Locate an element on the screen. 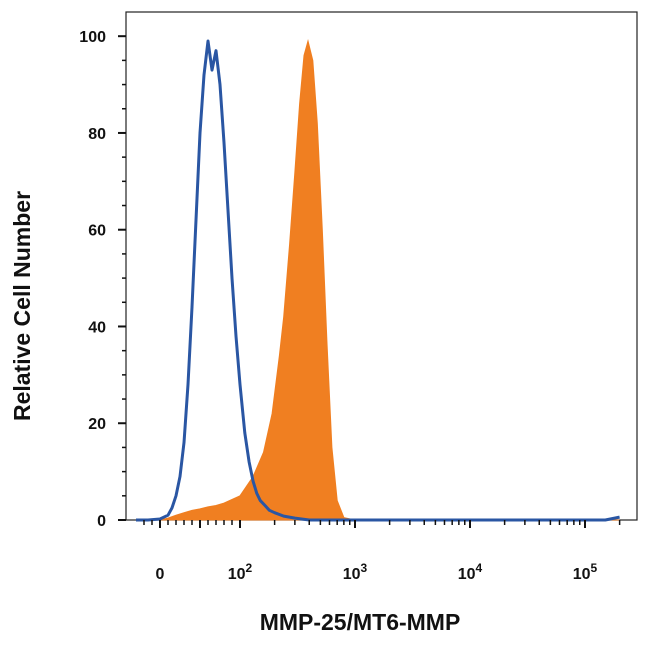 The image size is (650, 647). y-axis-title: Relative Cell Number is located at coordinates (22, 306).